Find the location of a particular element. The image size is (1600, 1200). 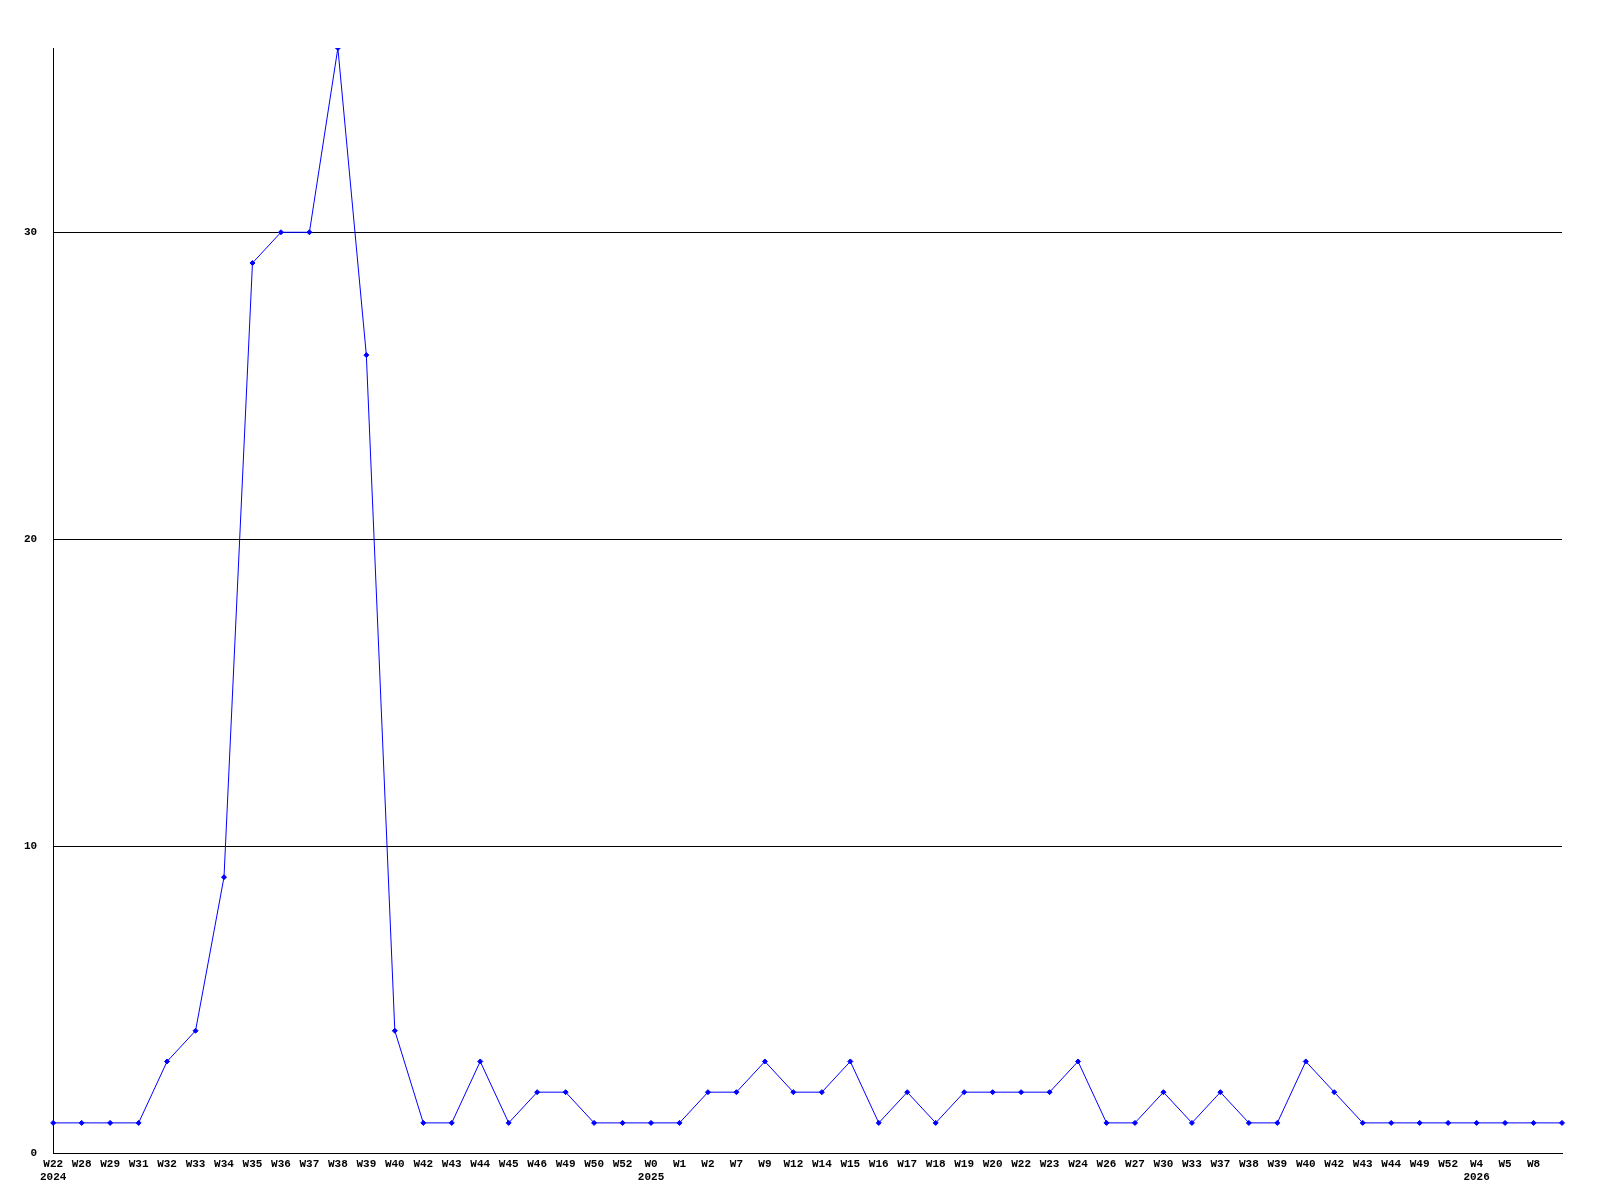

y-tick-label: 30 is located at coordinates (31, 232).